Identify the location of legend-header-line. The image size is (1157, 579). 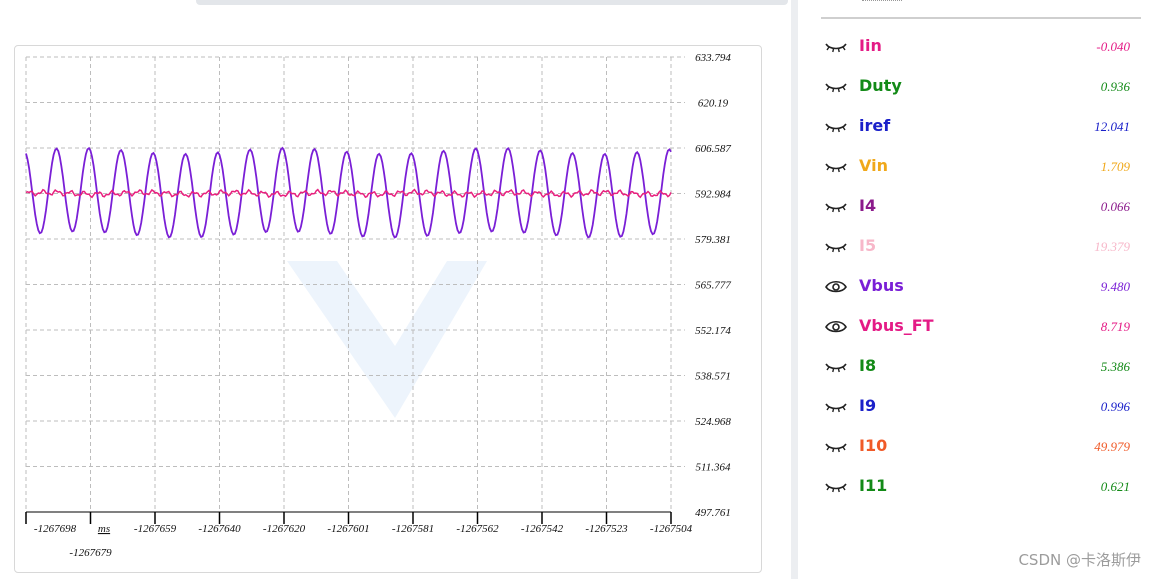
(981, 18).